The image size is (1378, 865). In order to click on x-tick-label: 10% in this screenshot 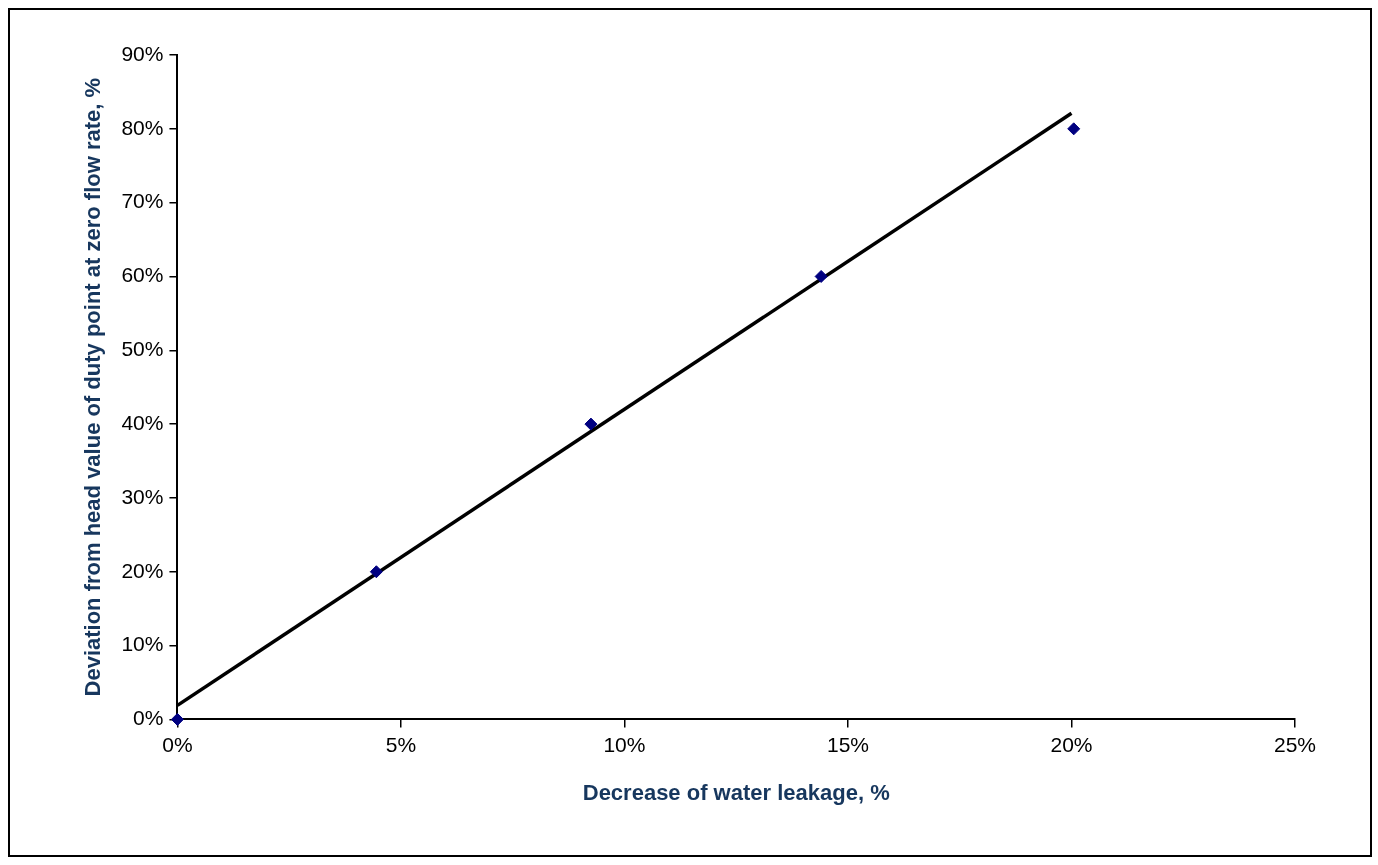, I will do `click(624, 744)`.